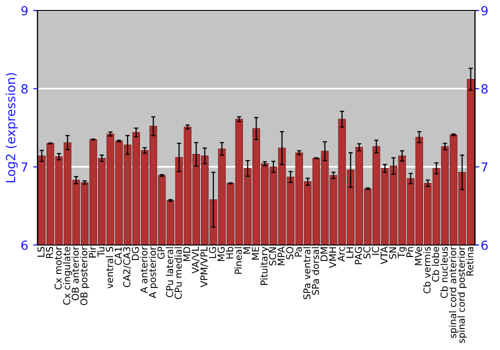 The height and width of the screenshot is (350, 500). What do you see at coordinates (298, 252) in the screenshot?
I see `x-tick-label: Pa` at bounding box center [298, 252].